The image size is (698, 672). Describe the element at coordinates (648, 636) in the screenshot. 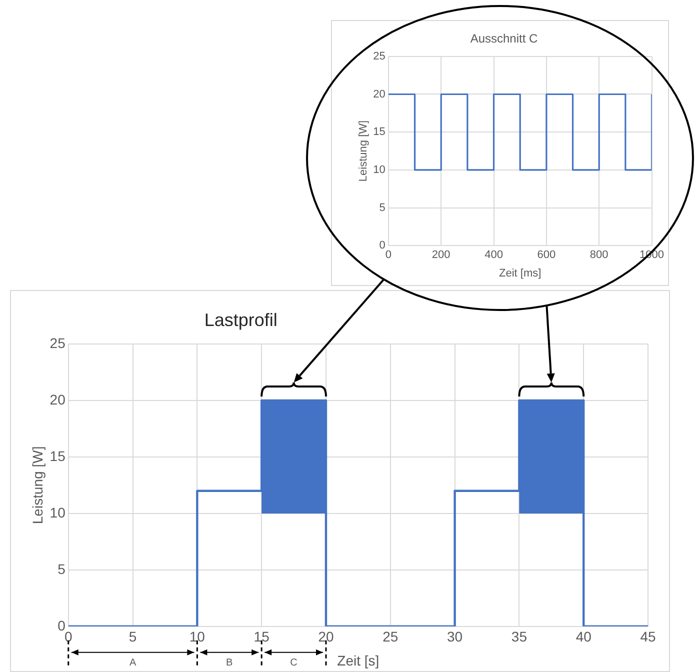

I see `x-tick-label: 45` at that location.